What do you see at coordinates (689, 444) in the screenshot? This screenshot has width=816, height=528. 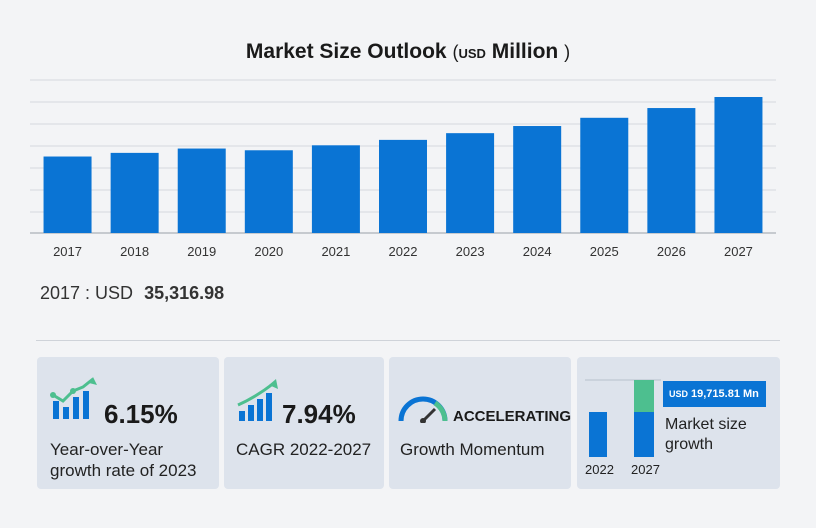 I see `growth-line2: growth` at bounding box center [689, 444].